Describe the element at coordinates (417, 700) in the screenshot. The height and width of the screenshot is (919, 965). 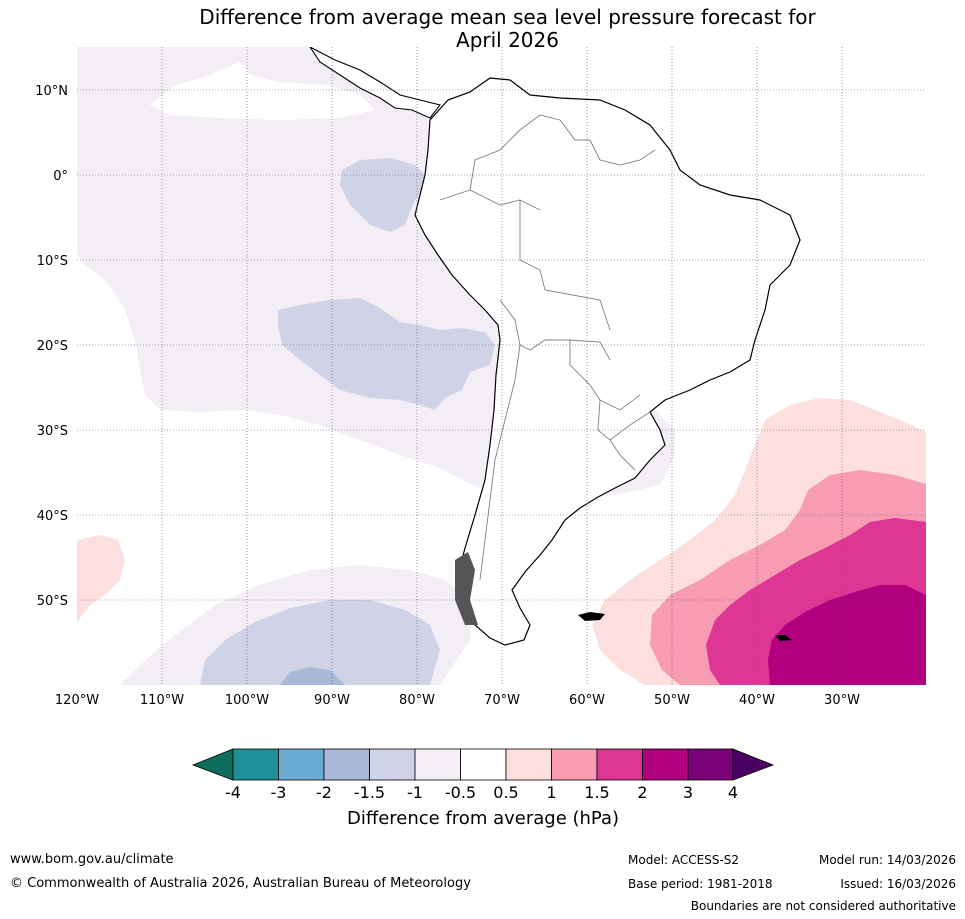
I see `lon-label: 80°W` at that location.